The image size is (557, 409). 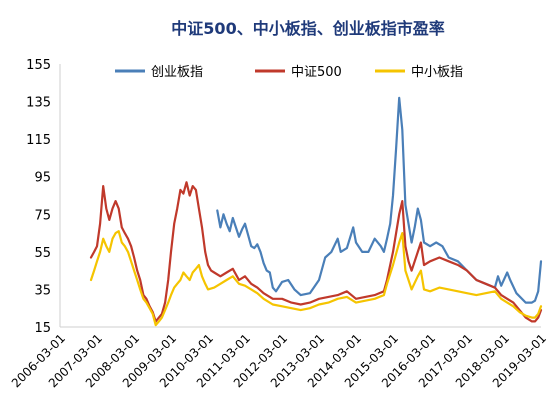 What do you see at coordinates (42, 253) in the screenshot?
I see `y-tick-label: 55` at bounding box center [42, 253].